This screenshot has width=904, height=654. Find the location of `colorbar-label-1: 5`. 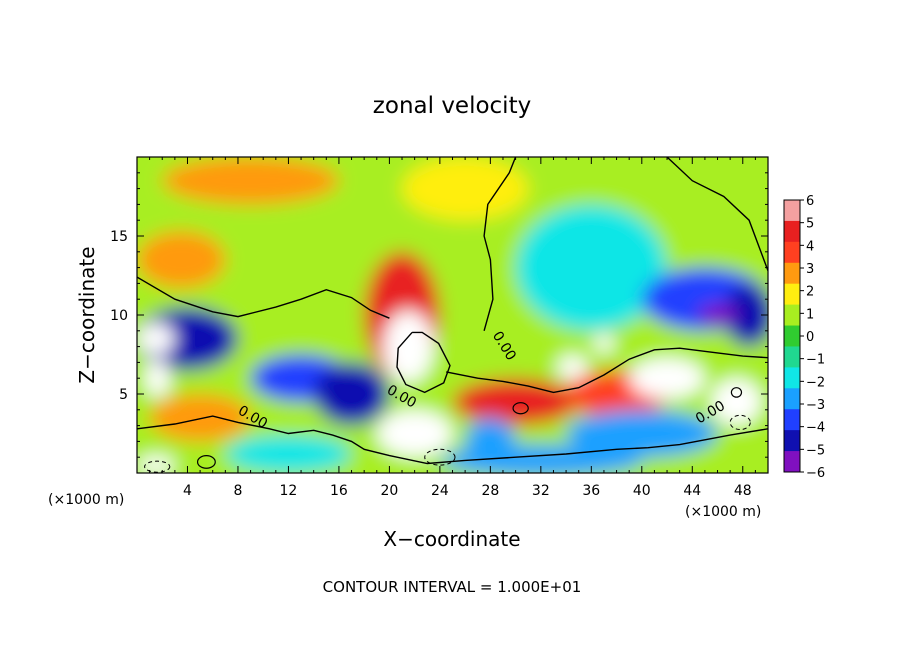

colorbar-label-1: 5 is located at coordinates (810, 224).